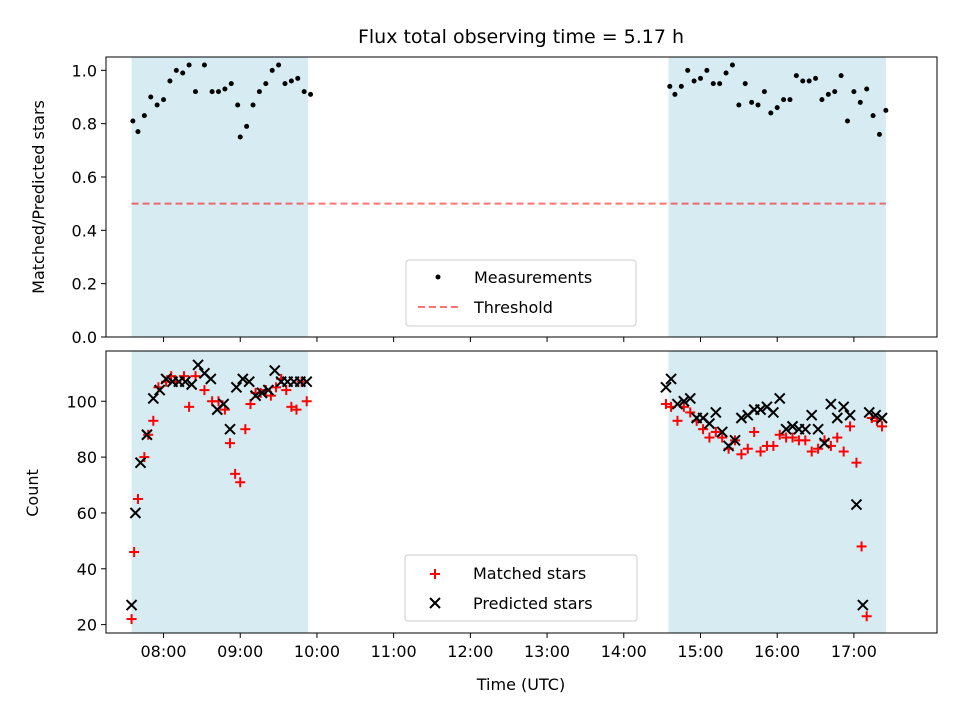  What do you see at coordinates (700, 651) in the screenshot?
I see `bottom-x-tick-label: 15:00` at bounding box center [700, 651].